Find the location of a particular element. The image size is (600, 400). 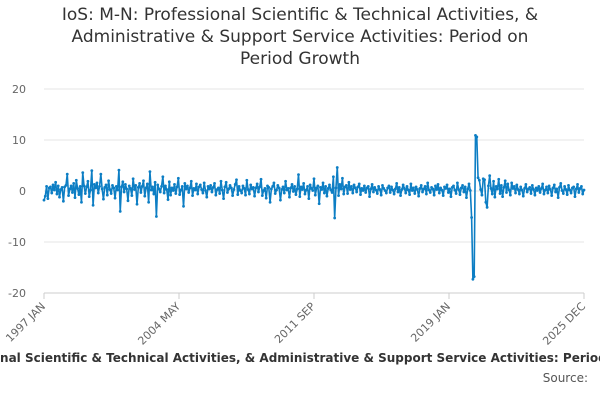

y-axis: 20 10 0 -10 -20 is located at coordinates (17, 191).